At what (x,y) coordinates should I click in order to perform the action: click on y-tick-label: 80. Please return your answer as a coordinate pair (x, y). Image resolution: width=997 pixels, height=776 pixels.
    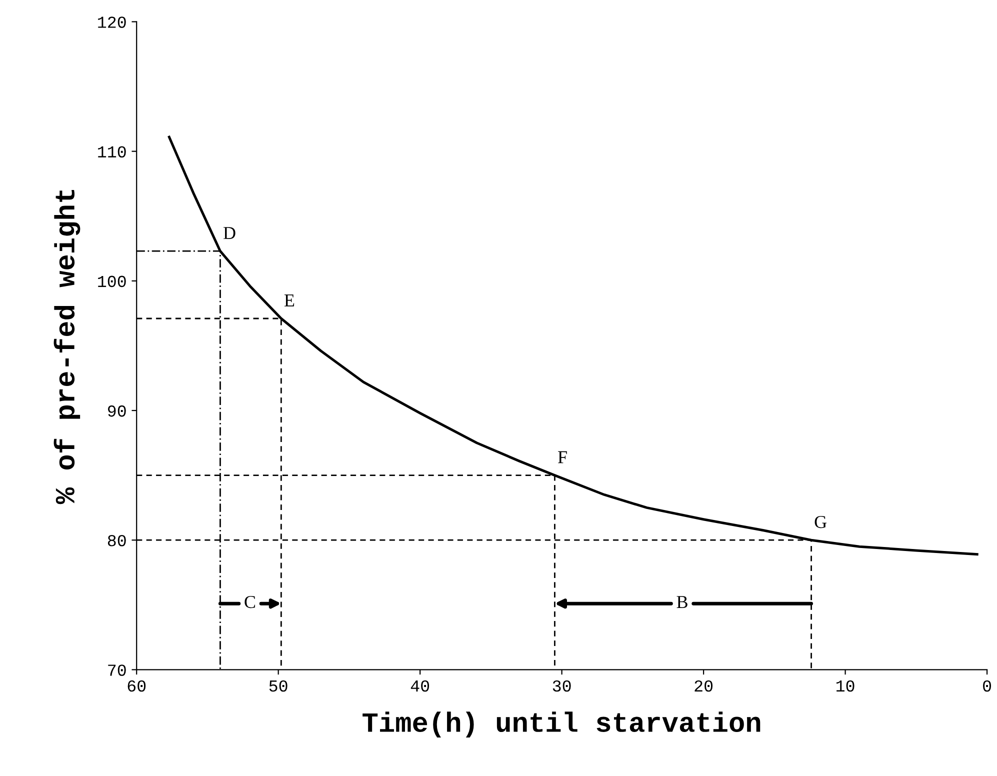
    Looking at the image, I should click on (117, 540).